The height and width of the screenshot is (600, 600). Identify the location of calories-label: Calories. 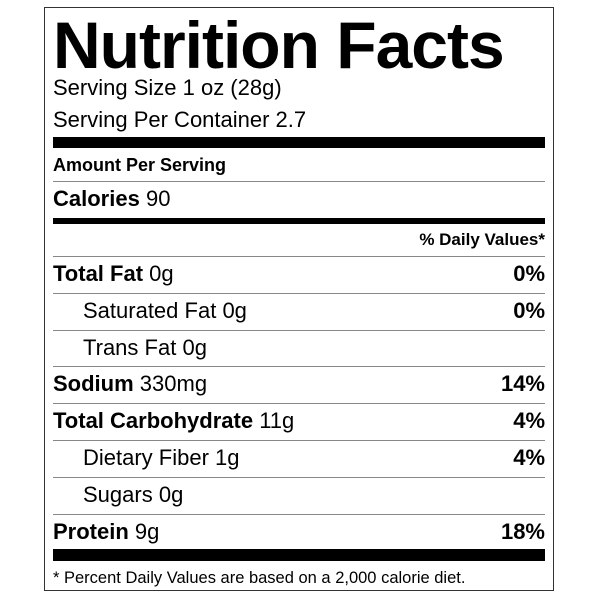
(96, 198).